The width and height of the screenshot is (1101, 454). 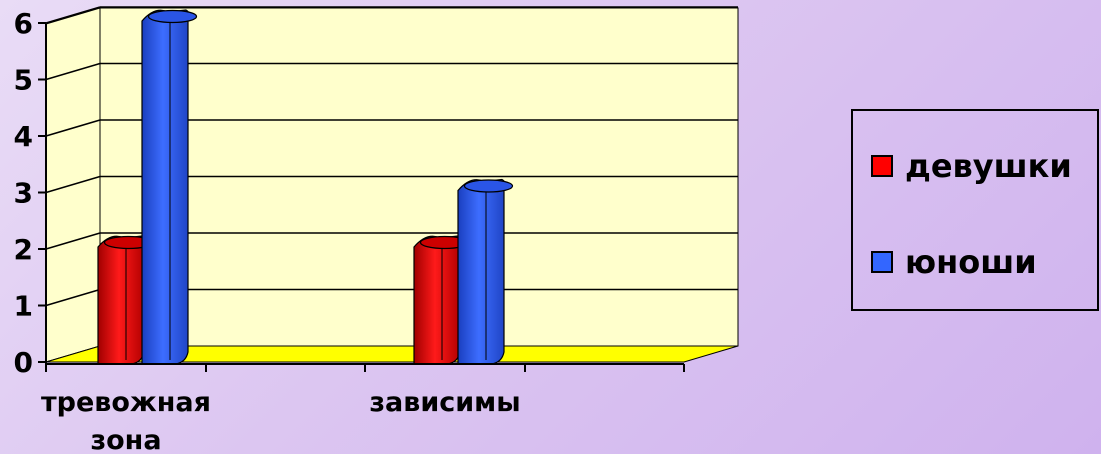 I want to click on legend-label-devushki: девушки, so click(x=988, y=166).